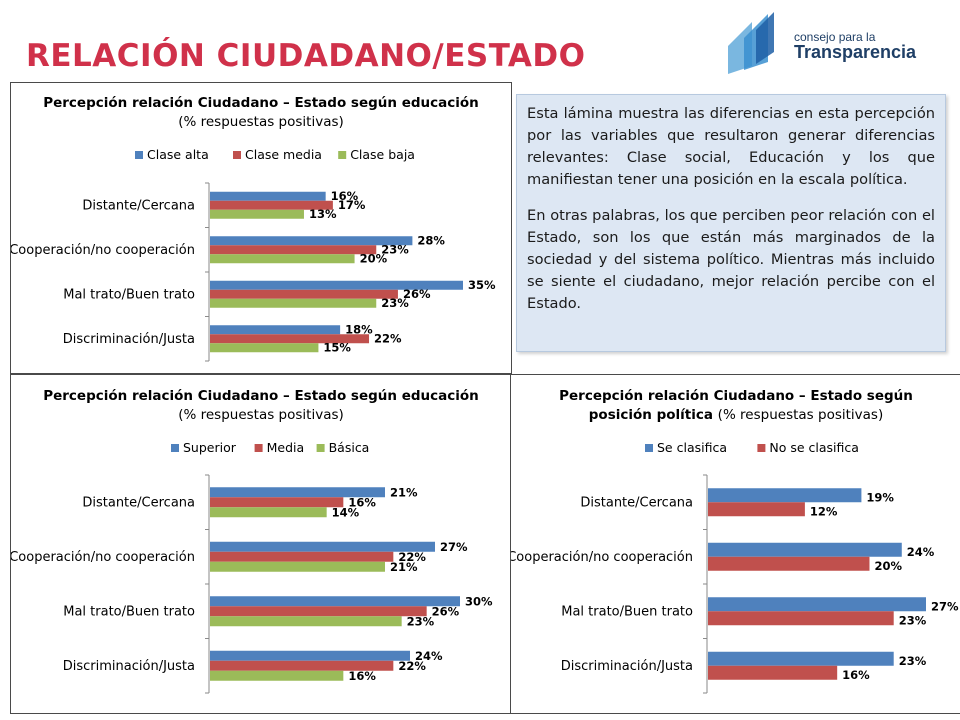  Describe the element at coordinates (636, 502) in the screenshot. I see `category-label-2-0: Distante/Cercana` at that location.